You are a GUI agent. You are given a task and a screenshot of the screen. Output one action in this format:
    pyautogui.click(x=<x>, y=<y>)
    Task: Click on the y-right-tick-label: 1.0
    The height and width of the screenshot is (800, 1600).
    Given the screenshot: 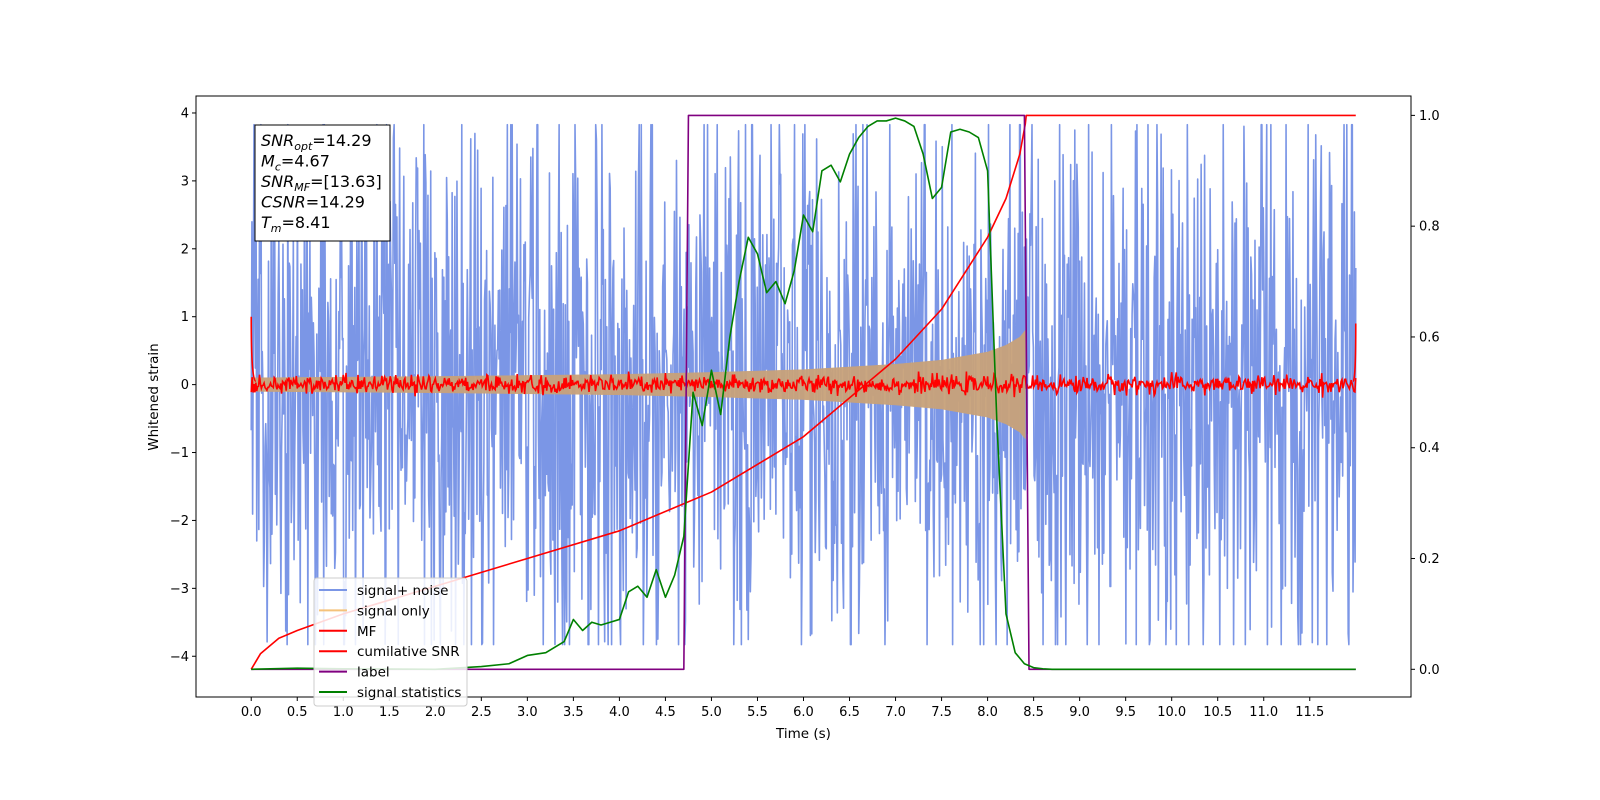 What is the action you would take?
    pyautogui.click(x=1429, y=116)
    